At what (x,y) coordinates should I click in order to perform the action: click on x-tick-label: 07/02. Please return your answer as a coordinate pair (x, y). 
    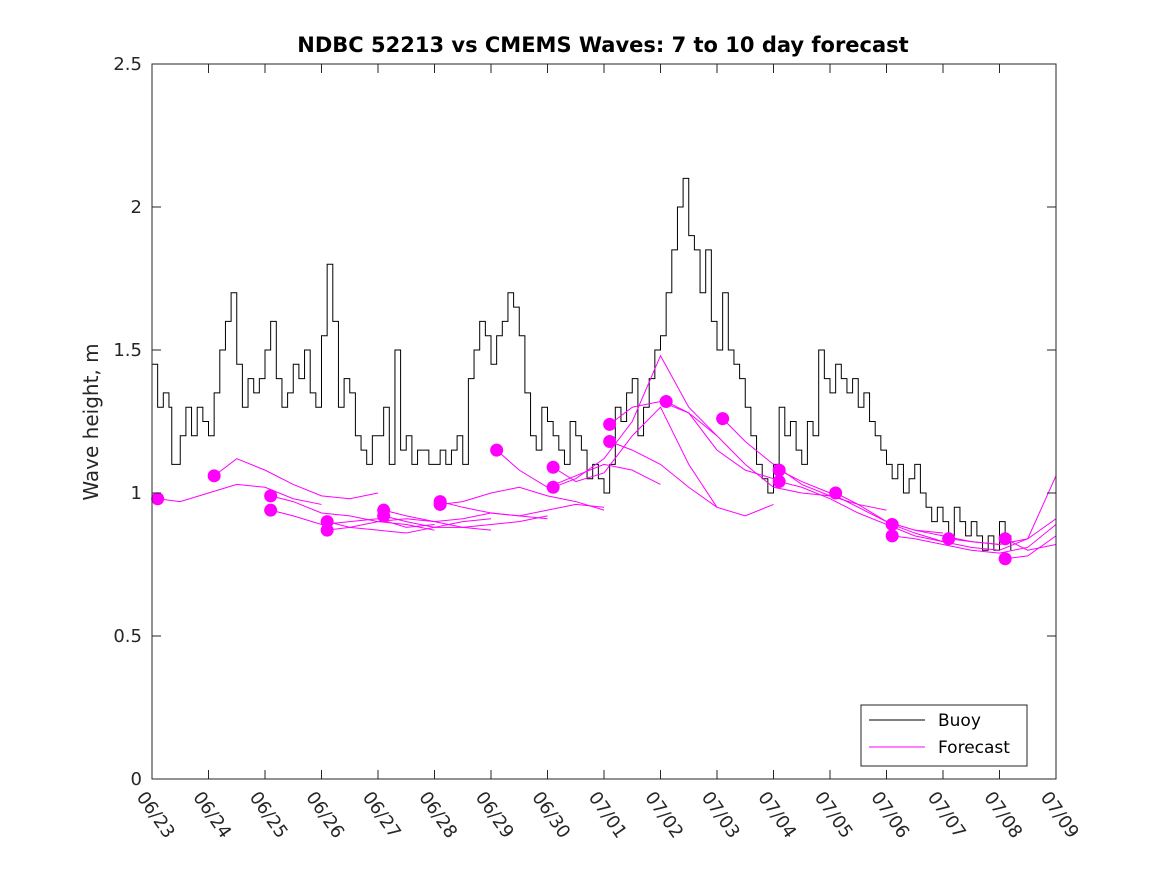
    Looking at the image, I should click on (663, 815).